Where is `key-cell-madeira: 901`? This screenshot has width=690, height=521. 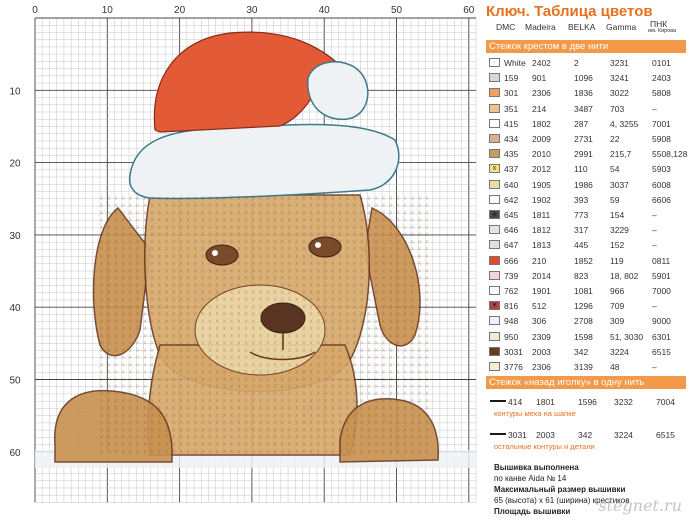 key-cell-madeira: 901 is located at coordinates (539, 78).